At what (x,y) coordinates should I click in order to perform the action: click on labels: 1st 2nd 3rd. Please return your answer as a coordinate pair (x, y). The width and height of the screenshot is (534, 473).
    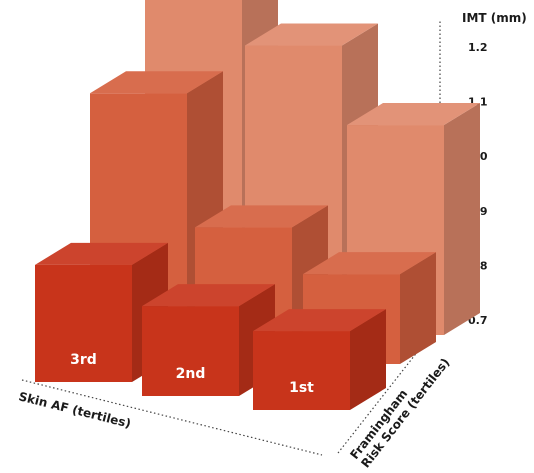
    Looking at the image, I should click on (192, 374).